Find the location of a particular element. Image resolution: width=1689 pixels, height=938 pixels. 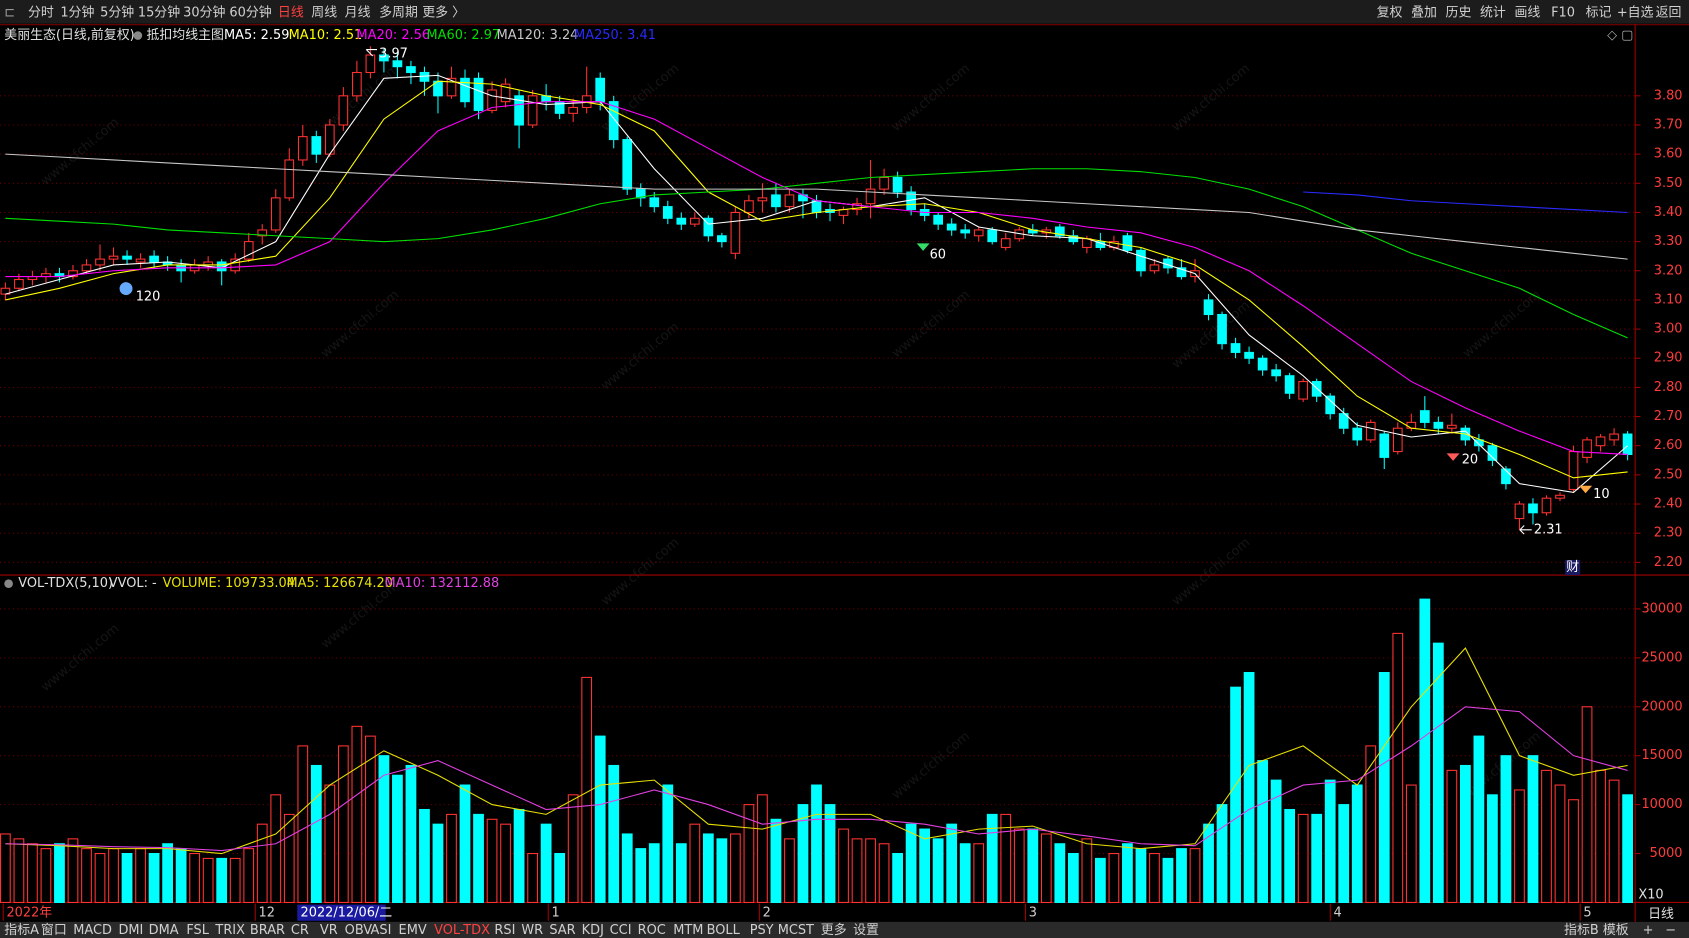

toolbar-item: 历史 is located at coordinates (1459, 12).